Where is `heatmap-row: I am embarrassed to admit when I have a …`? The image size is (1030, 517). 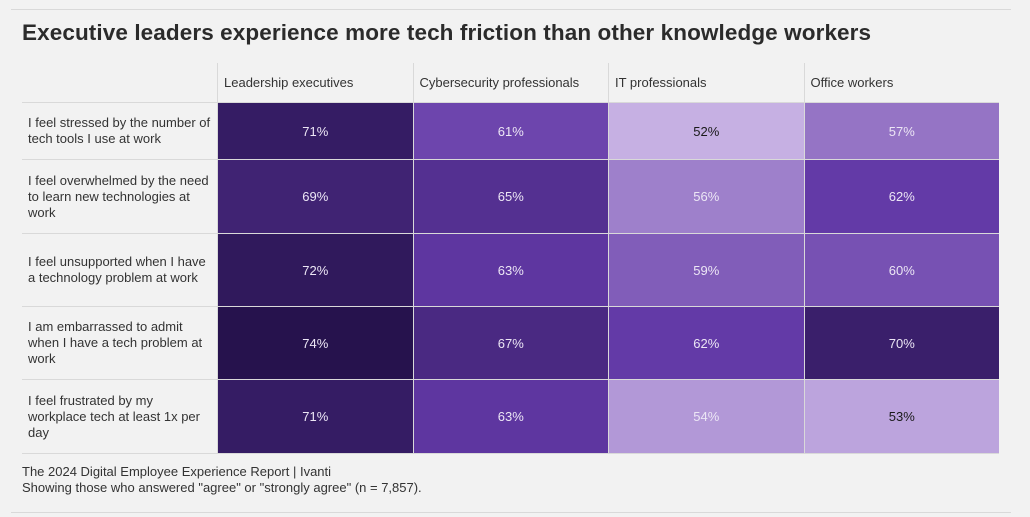 heatmap-row: I am embarrassed to admit when I have a … is located at coordinates (510, 343).